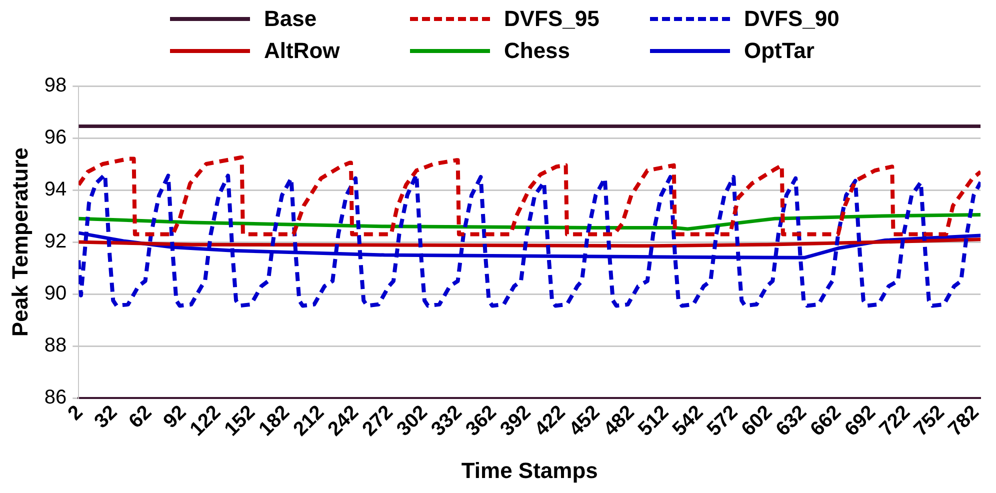  I want to click on y-tick-label: 86, so click(55, 397).